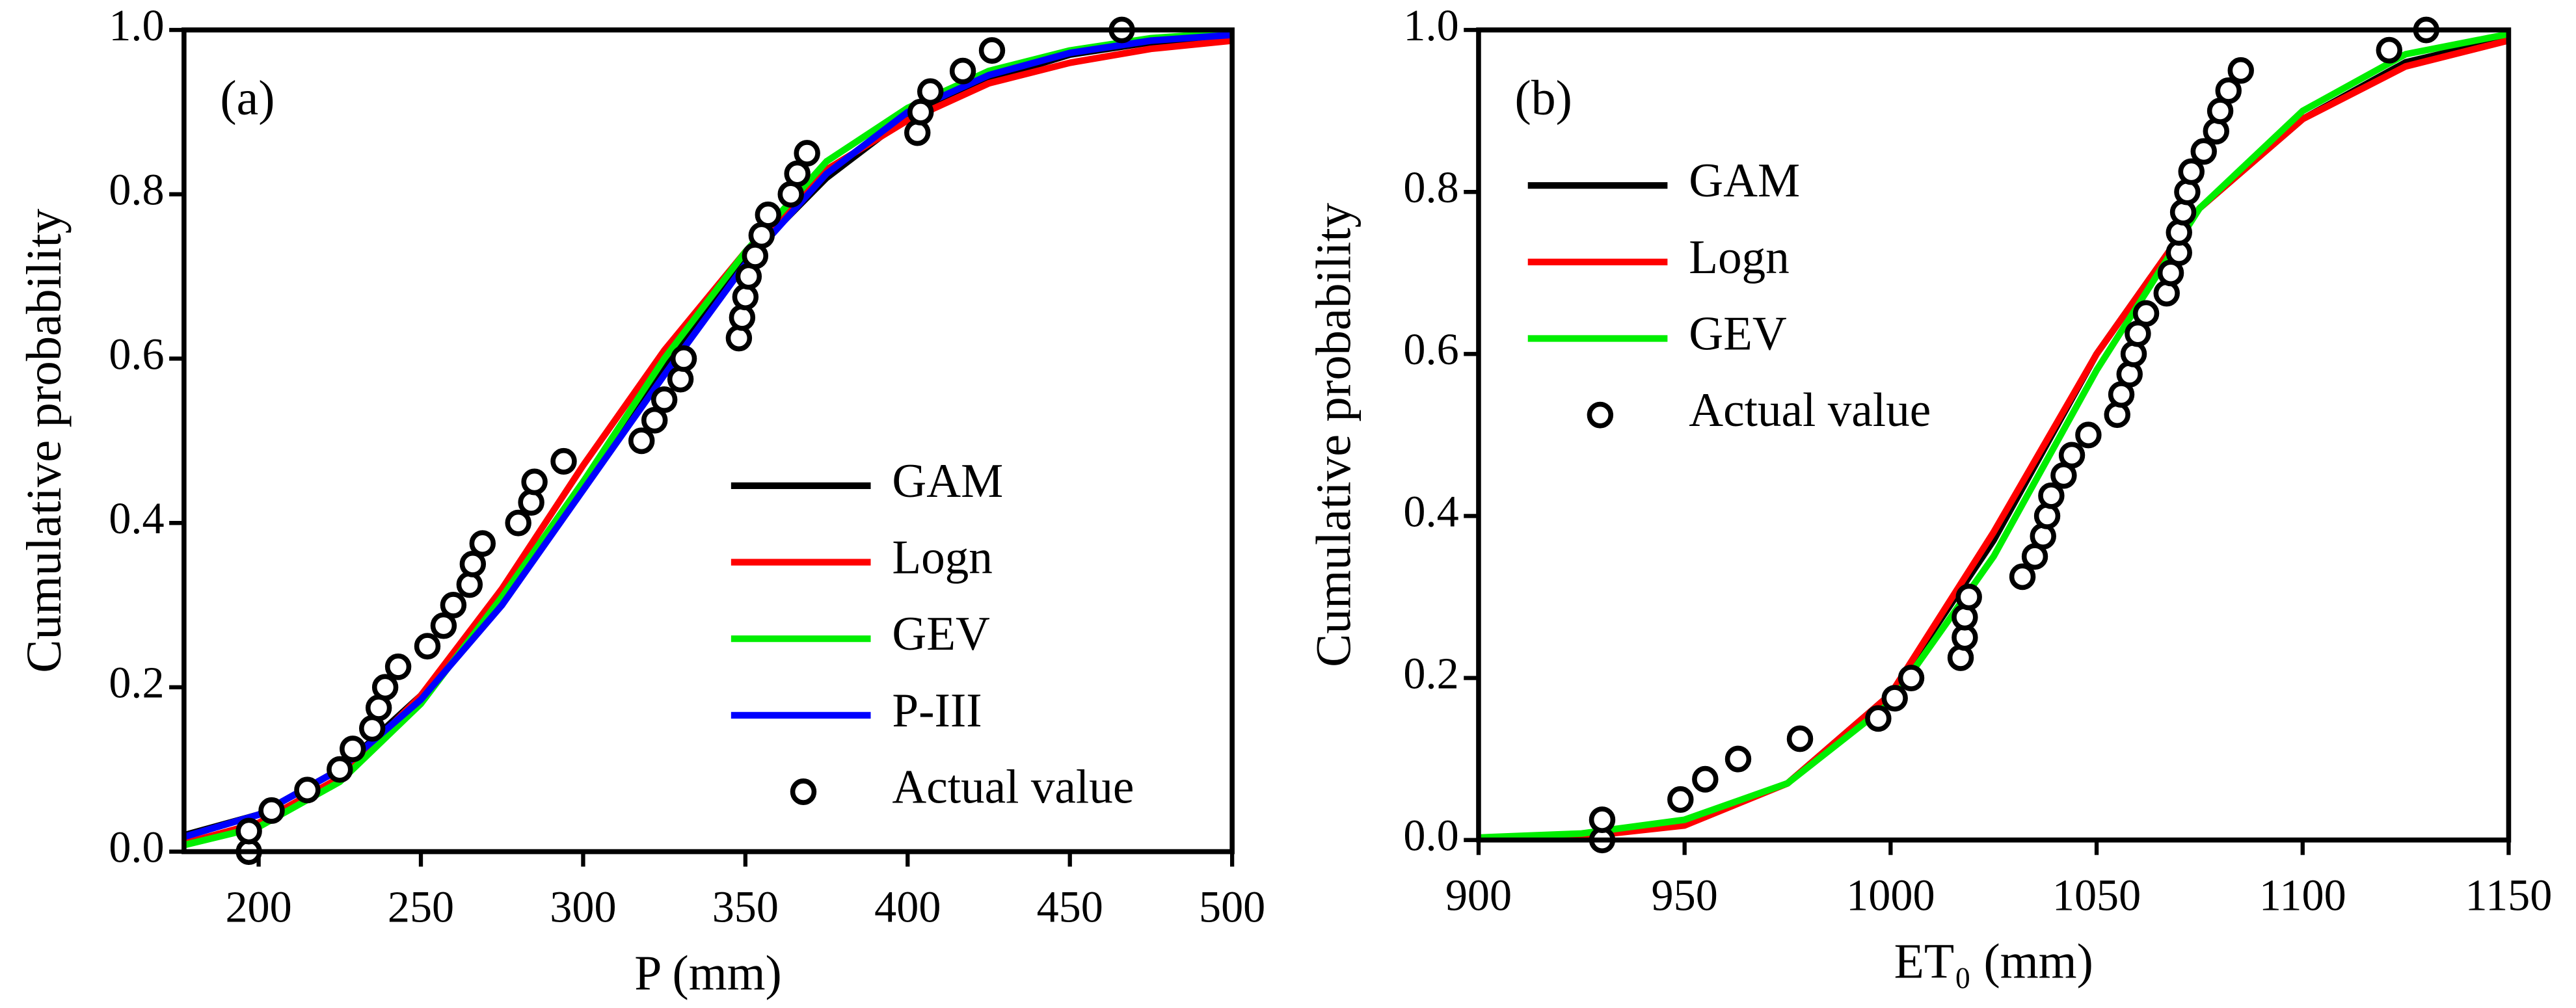 This screenshot has width=2576, height=1008. What do you see at coordinates (136, 353) in the screenshot?
I see `y-tick-label: 0.6` at bounding box center [136, 353].